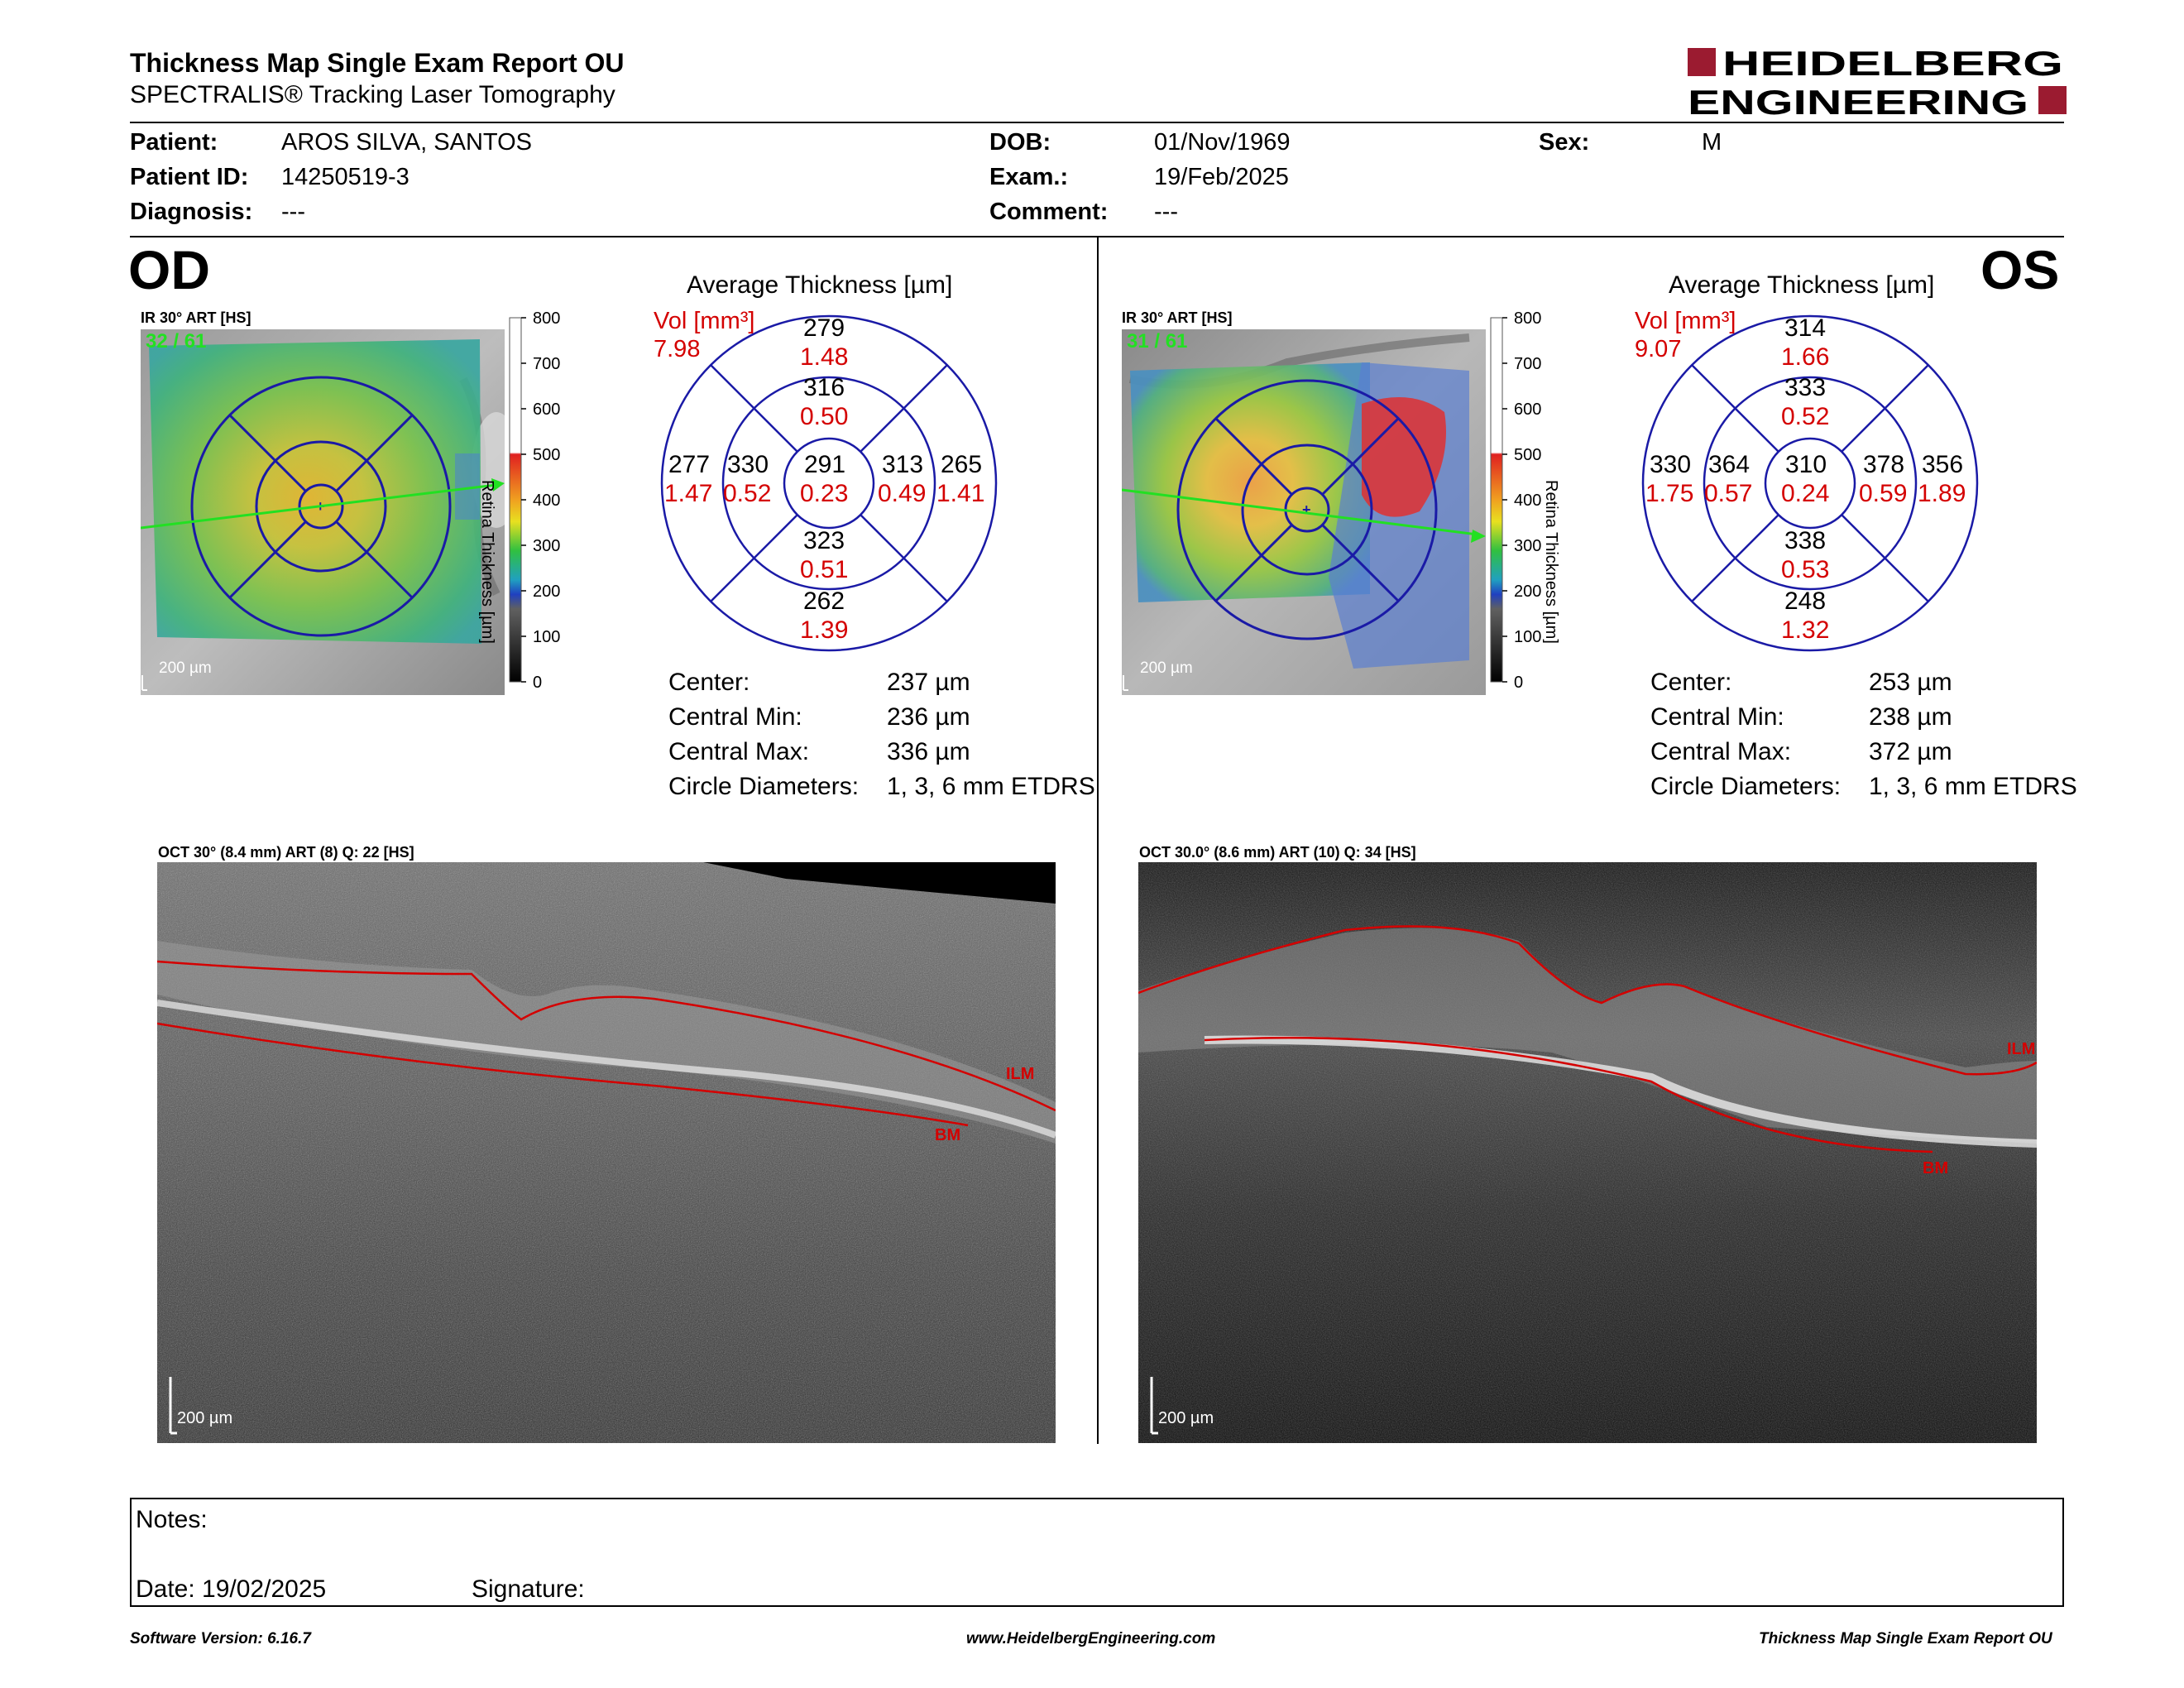 The width and height of the screenshot is (2184, 1688). Describe the element at coordinates (764, 786) in the screenshot. I see `od-diam-label: Circle Diameters:` at that location.